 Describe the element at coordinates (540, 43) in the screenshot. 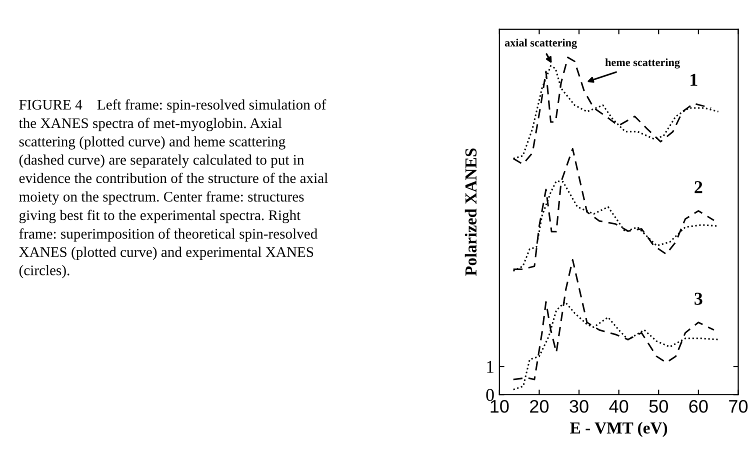

I see `annotation: axial scattering` at that location.